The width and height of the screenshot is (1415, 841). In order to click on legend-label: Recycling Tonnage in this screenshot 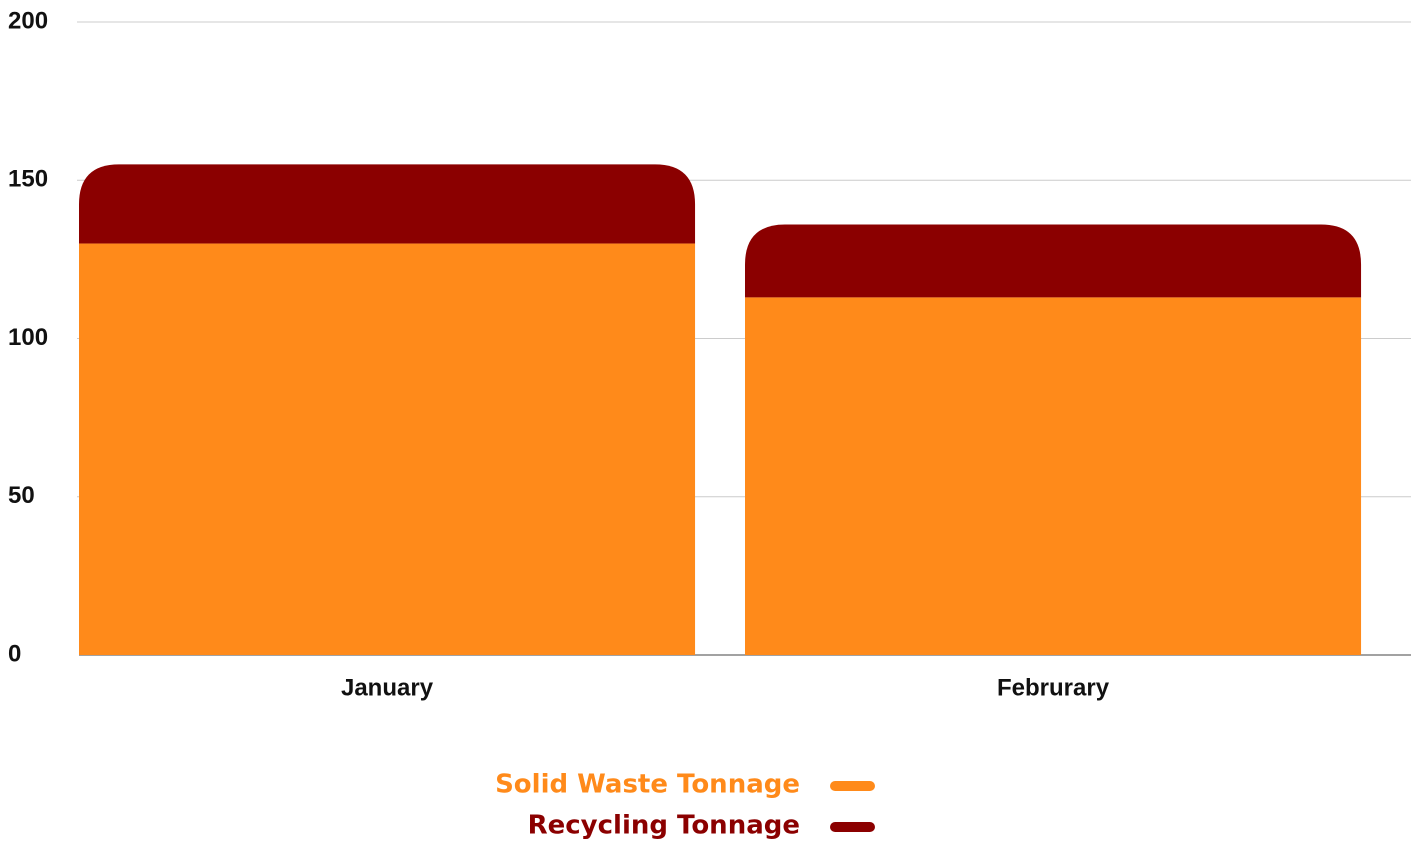, I will do `click(664, 826)`.